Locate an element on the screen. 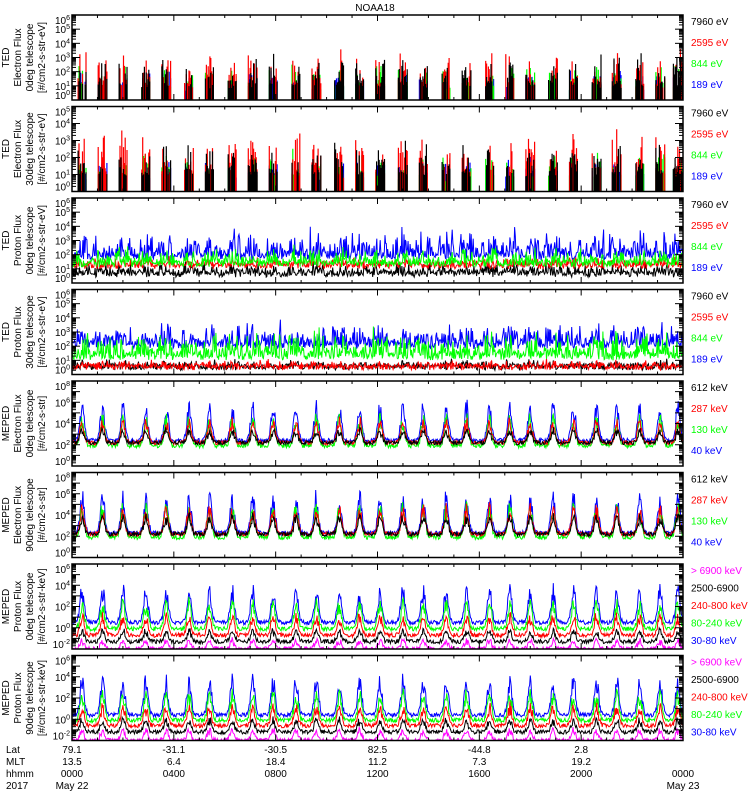  series-7960-eV is located at coordinates (377, 269).